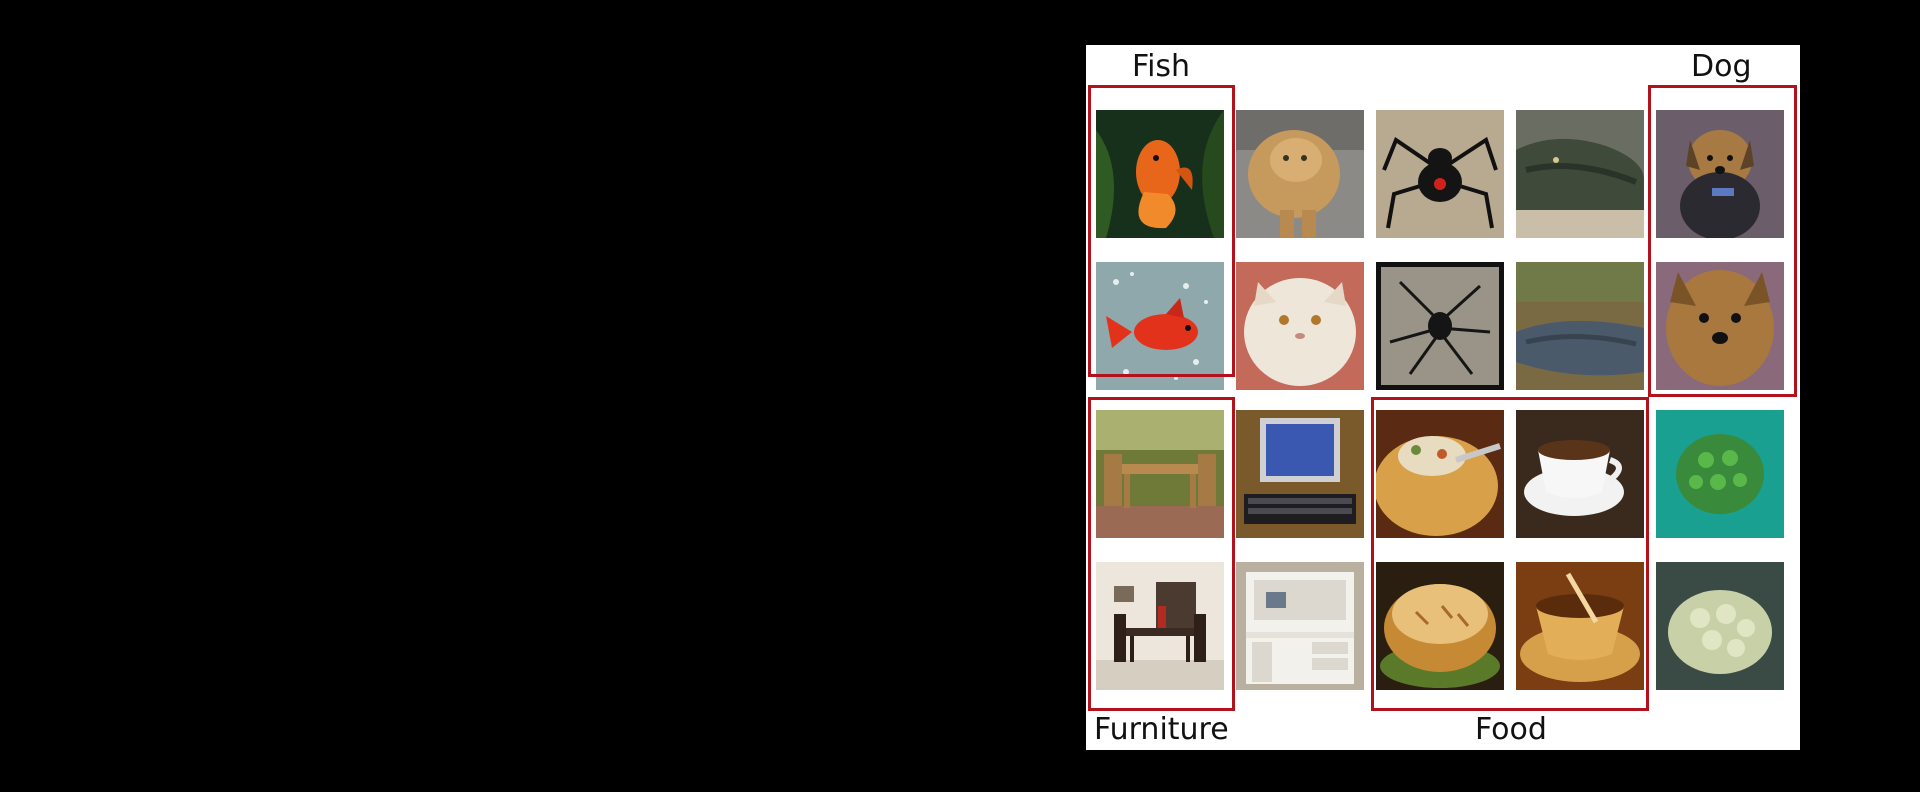 Image resolution: width=1920 pixels, height=792 pixels. What do you see at coordinates (1161, 729) in the screenshot?
I see `furniture-group-label: Furniture` at bounding box center [1161, 729].